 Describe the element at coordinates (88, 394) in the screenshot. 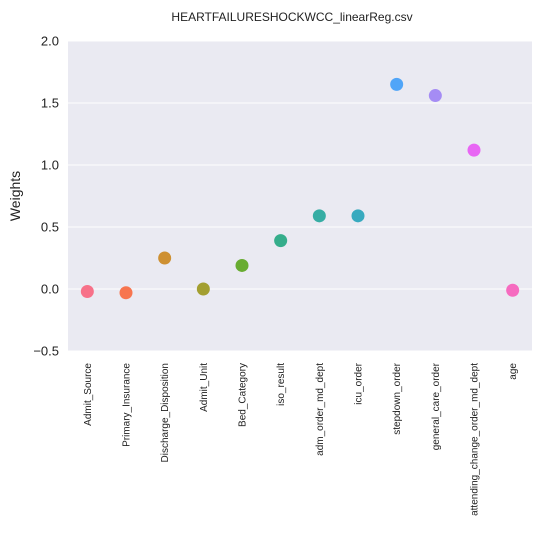

I see `x-tick-label: Admit_Source` at that location.